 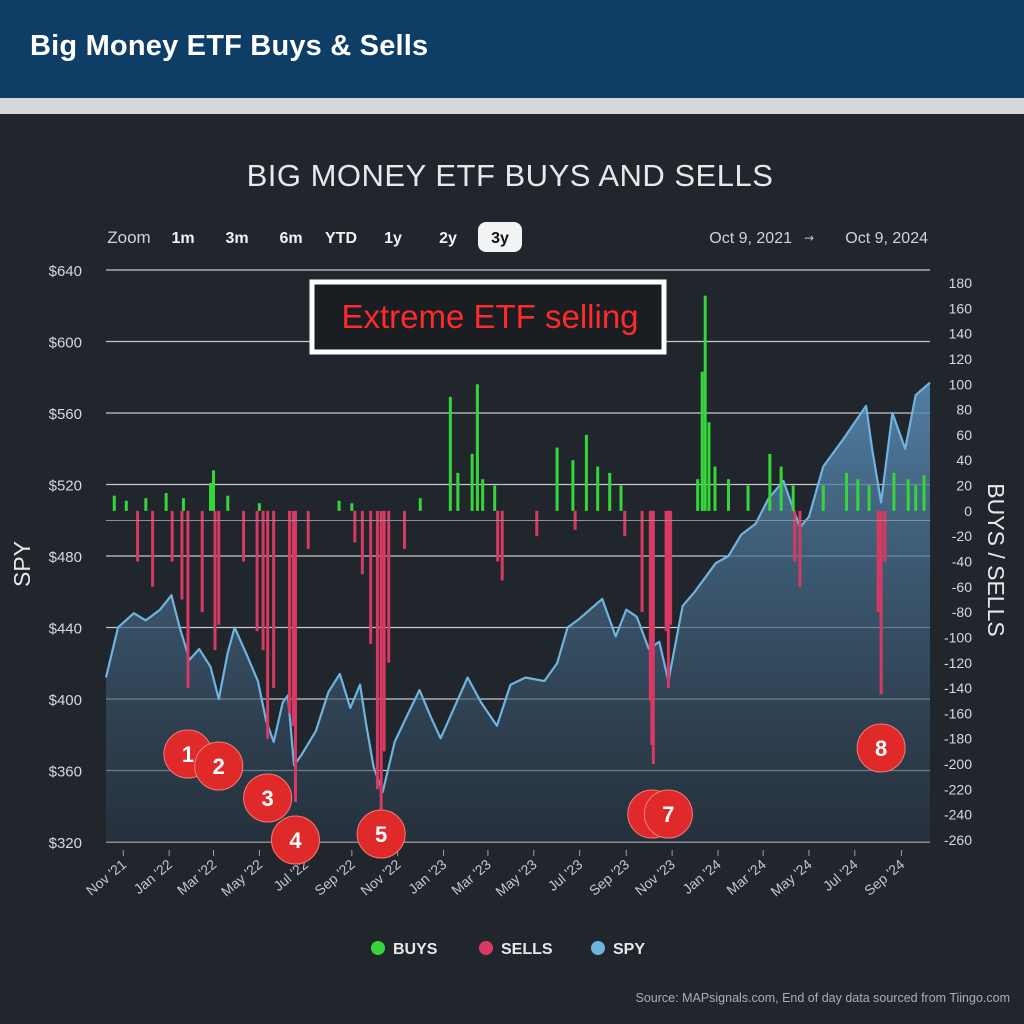 What do you see at coordinates (290, 238) in the screenshot?
I see `zoom-button-6m: 6m` at bounding box center [290, 238].